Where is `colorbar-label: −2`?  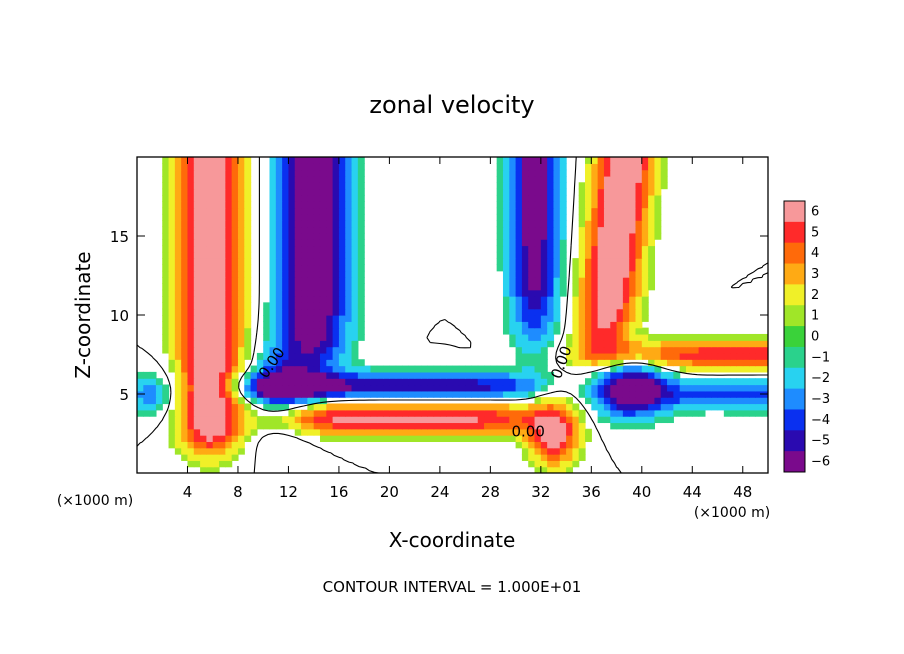
colorbar-label: −2 is located at coordinates (820, 378).